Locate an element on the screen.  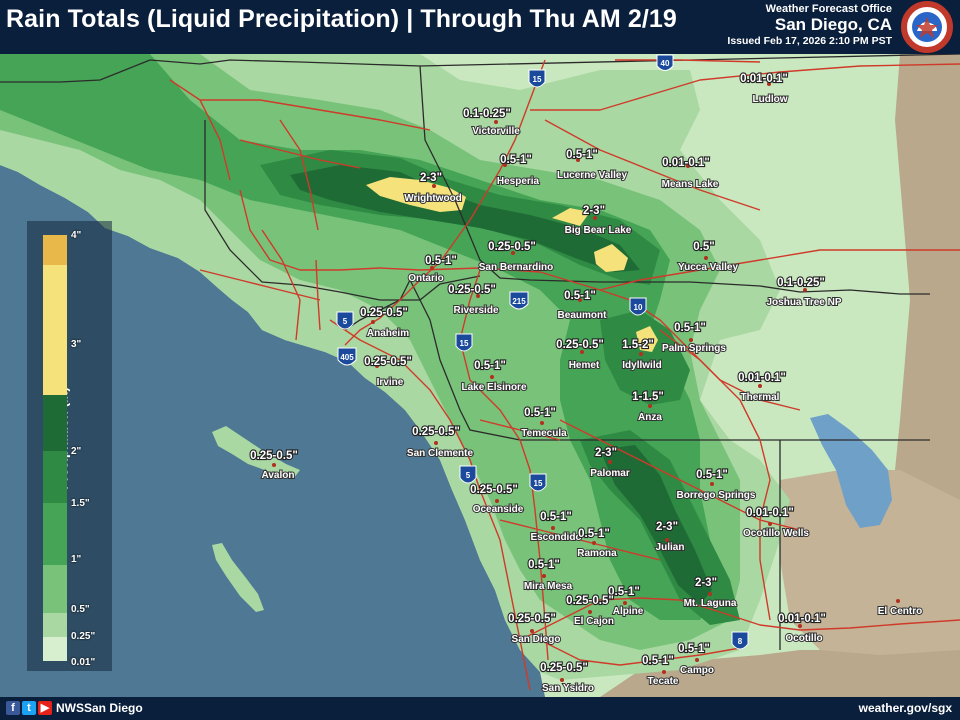
place-riverside: 0.25-0.5" Riverside is located at coordinates (473, 300).